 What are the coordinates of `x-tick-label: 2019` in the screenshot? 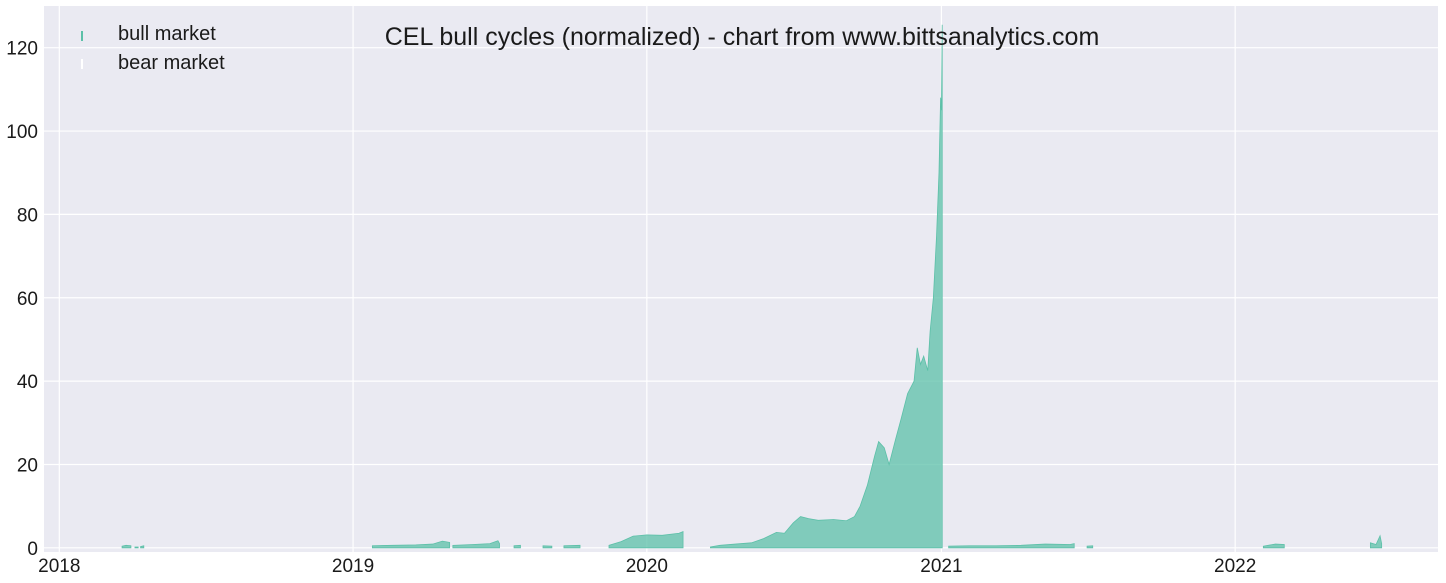 It's located at (353, 566).